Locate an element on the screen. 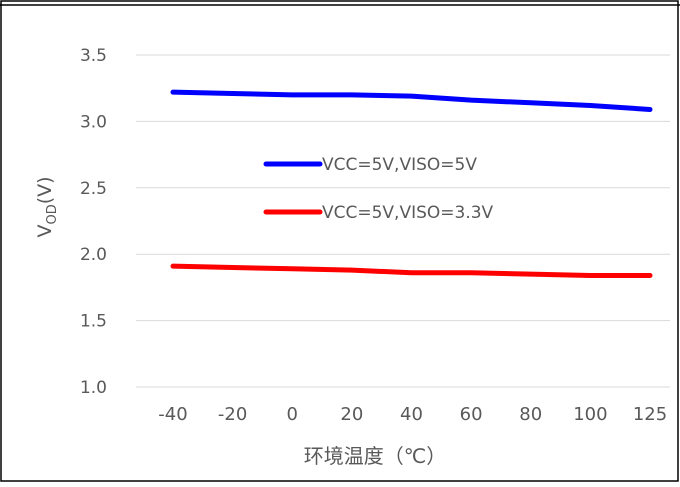 This screenshot has height=487, width=680. x-tick-label: 125 is located at coordinates (650, 414).